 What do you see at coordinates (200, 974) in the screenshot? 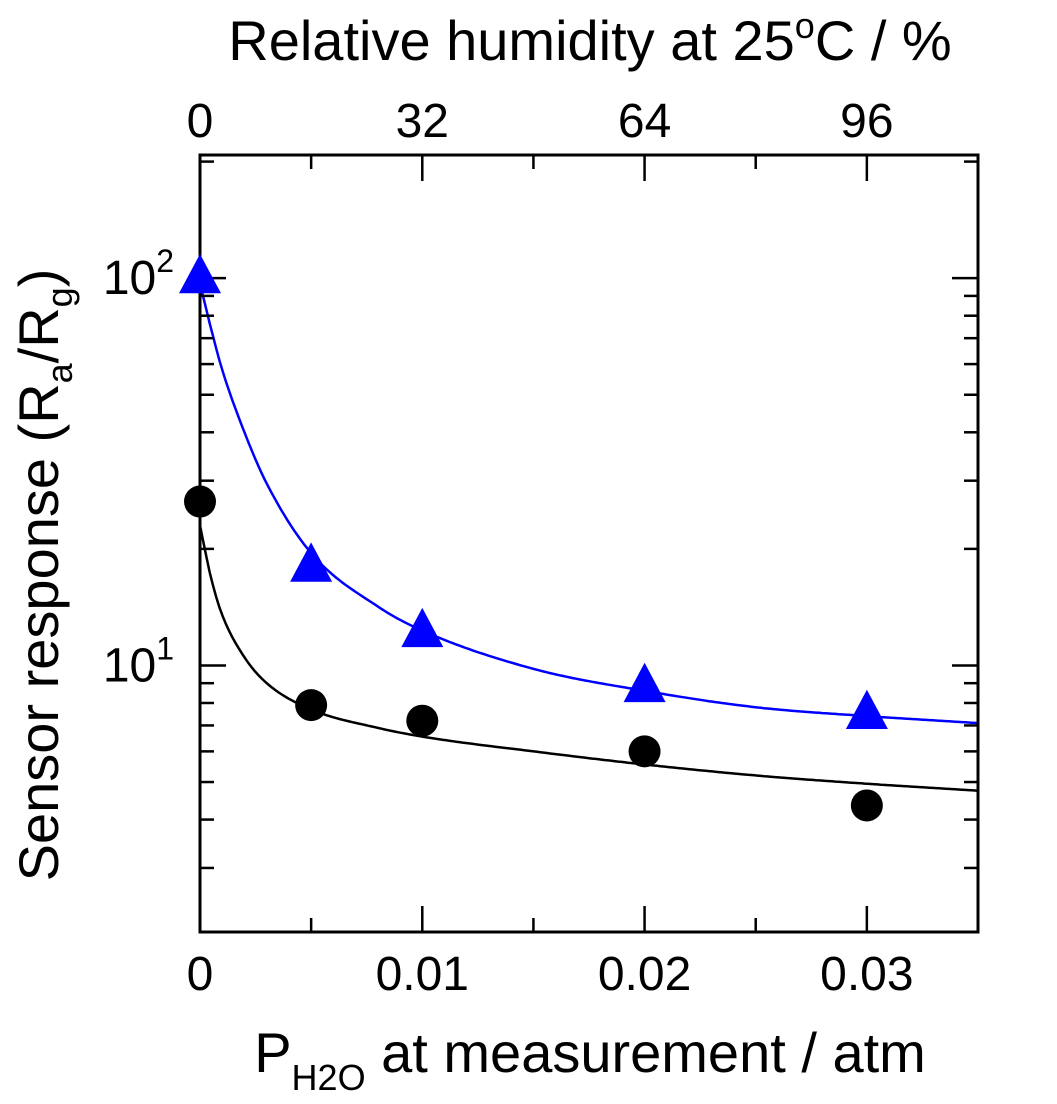
I see `x-tick-label: 0` at bounding box center [200, 974].